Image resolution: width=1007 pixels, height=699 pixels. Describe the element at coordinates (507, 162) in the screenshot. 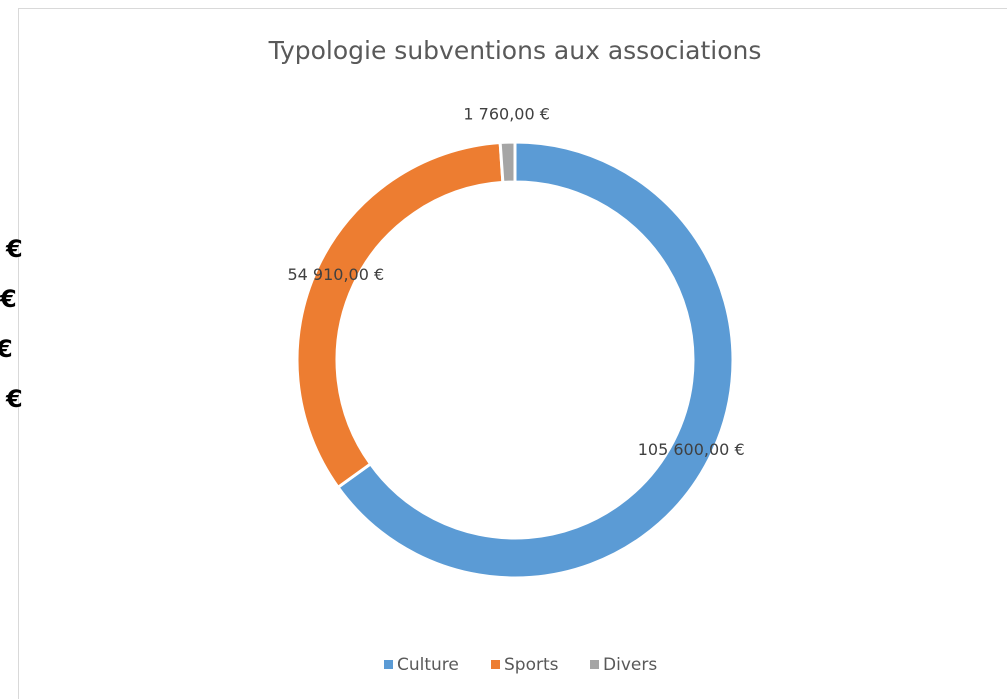

I see `donut-segment` at that location.